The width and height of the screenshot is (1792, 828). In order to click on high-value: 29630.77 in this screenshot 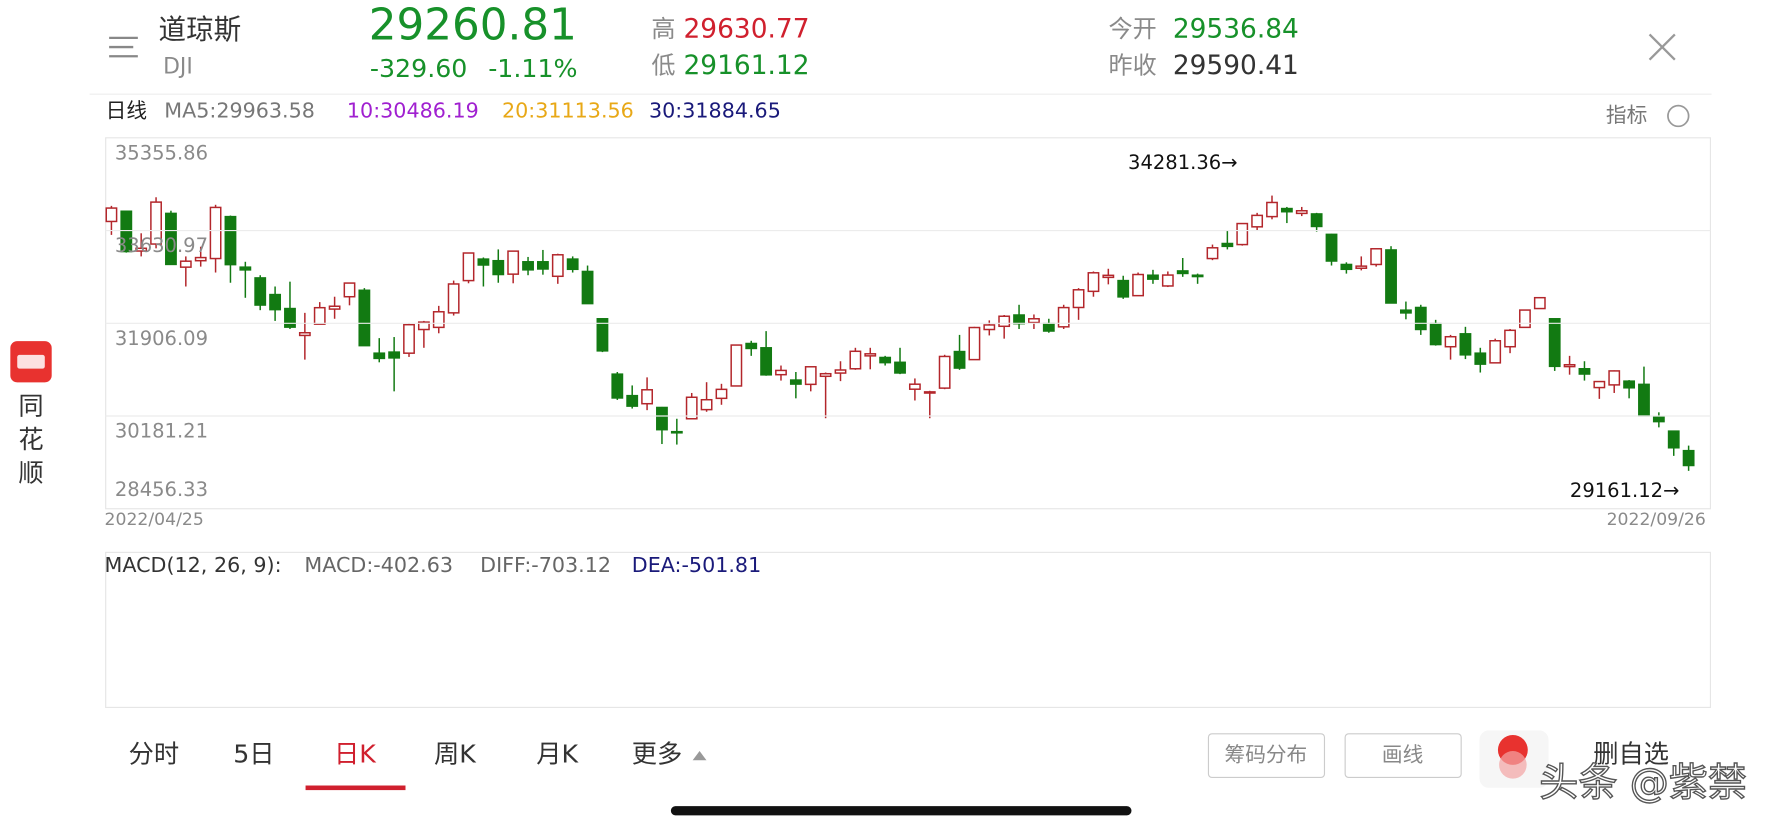, I will do `click(746, 28)`.